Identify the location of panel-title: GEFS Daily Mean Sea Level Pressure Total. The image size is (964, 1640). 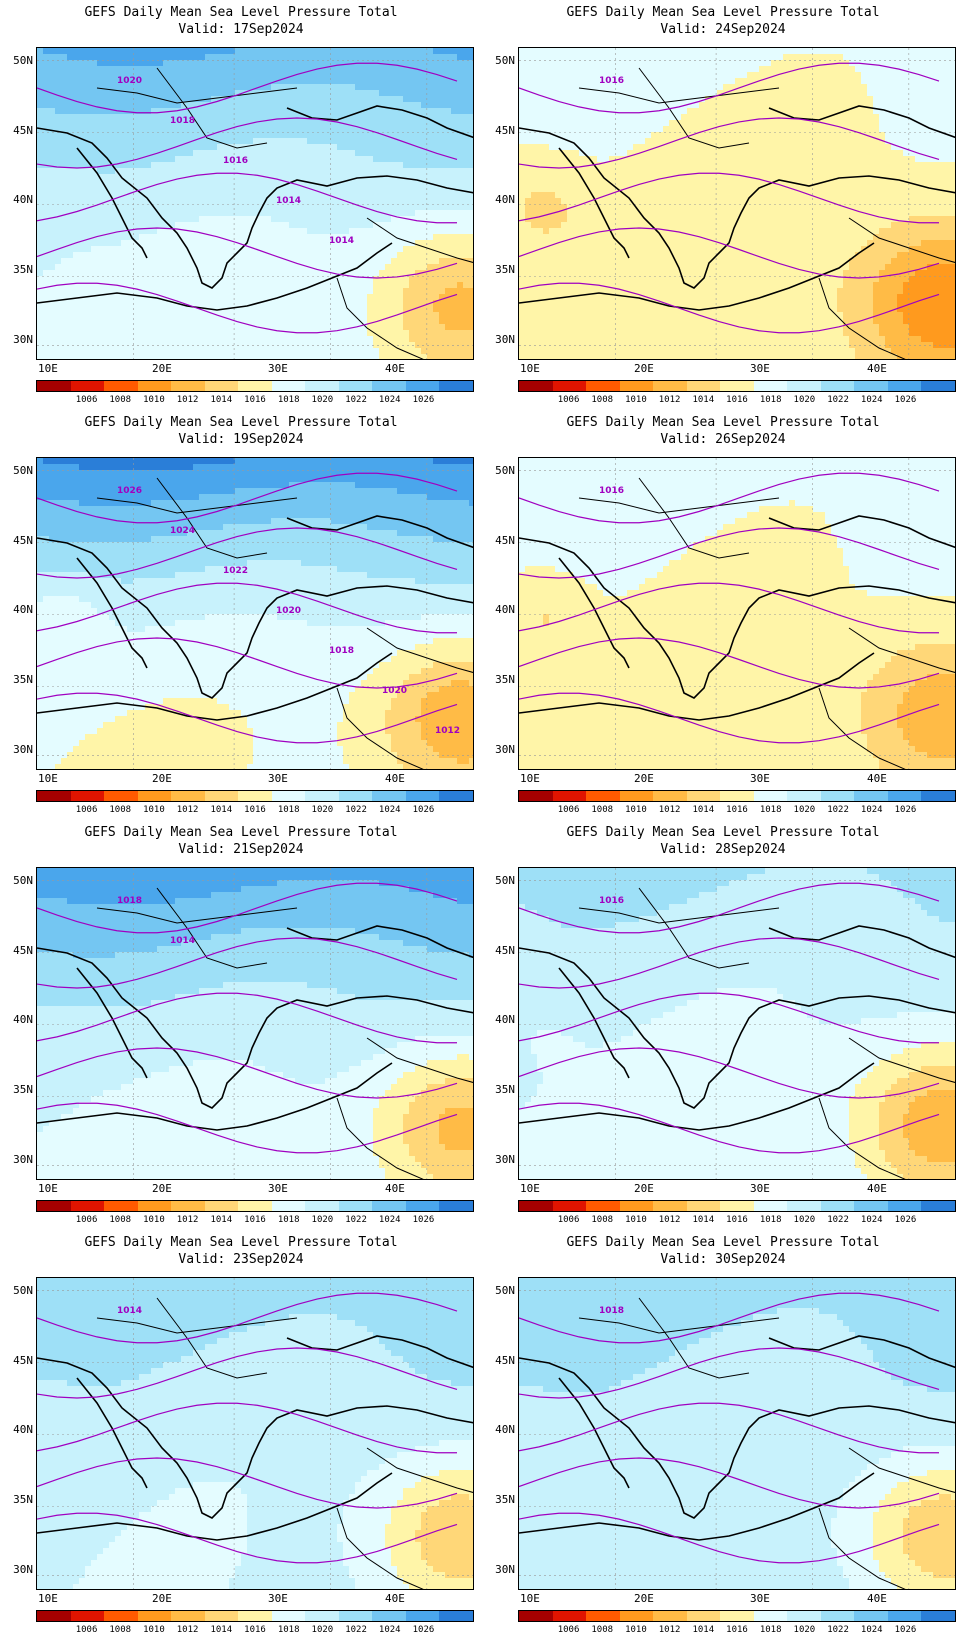
(723, 1243).